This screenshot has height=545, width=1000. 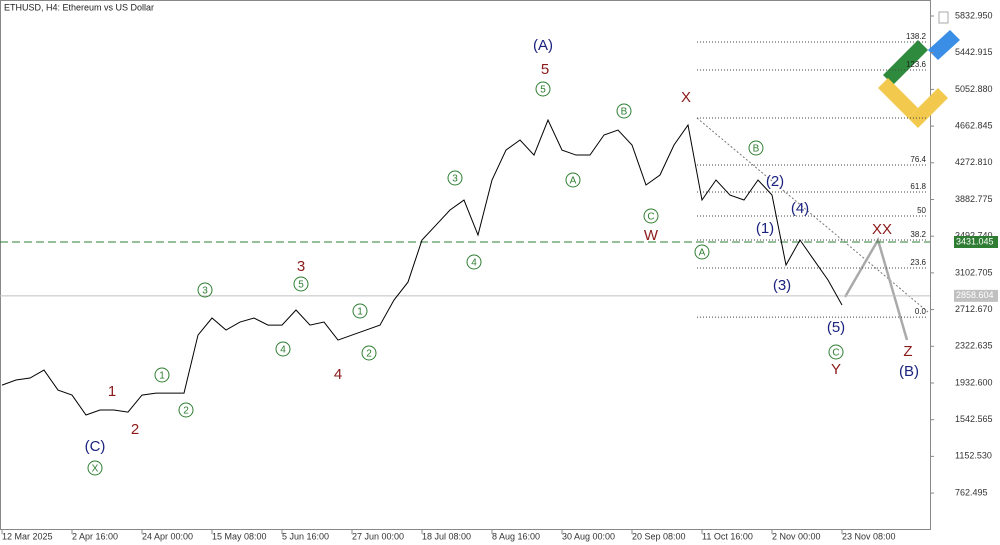 What do you see at coordinates (974, 236) in the screenshot?
I see `y-tick-label: 3492.740` at bounding box center [974, 236].